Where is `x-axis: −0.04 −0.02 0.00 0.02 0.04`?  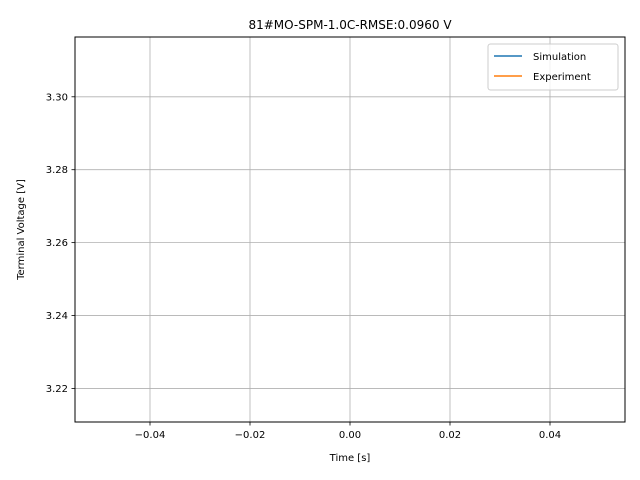 x-axis: −0.04 −0.02 0.00 0.02 0.04 is located at coordinates (348, 431).